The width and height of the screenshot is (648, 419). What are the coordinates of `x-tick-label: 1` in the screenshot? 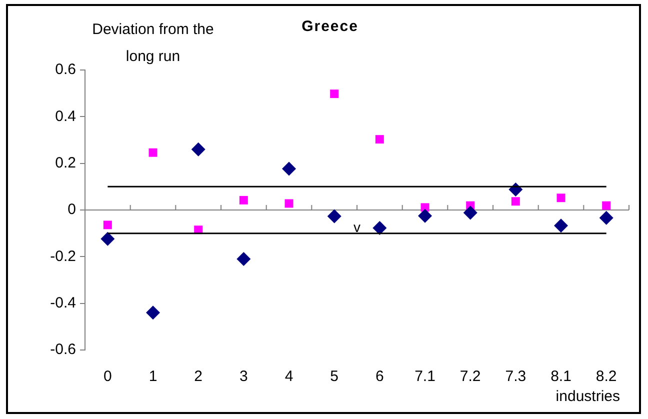 It's located at (153, 377).